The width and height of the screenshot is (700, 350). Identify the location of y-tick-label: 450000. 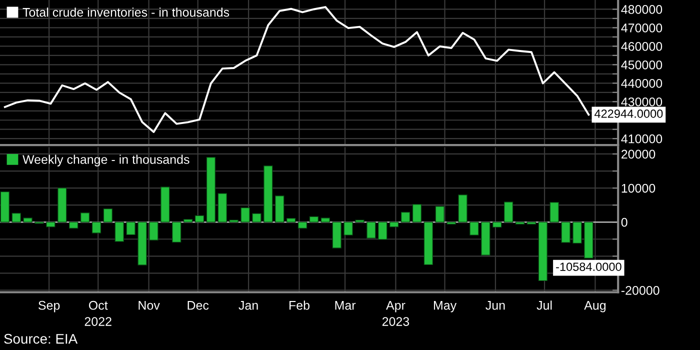
(641, 65).